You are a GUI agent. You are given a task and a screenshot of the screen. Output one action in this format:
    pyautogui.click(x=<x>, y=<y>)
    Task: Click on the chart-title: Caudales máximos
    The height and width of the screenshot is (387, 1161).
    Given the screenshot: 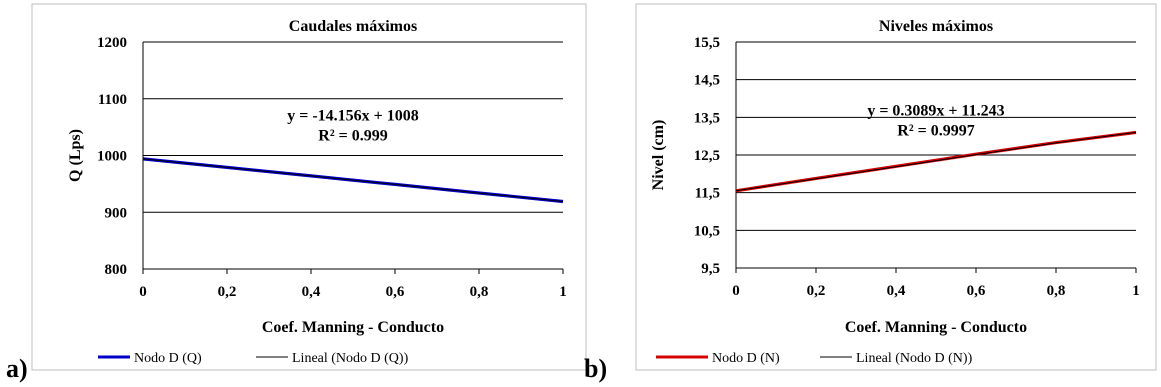 What is the action you would take?
    pyautogui.click(x=353, y=26)
    